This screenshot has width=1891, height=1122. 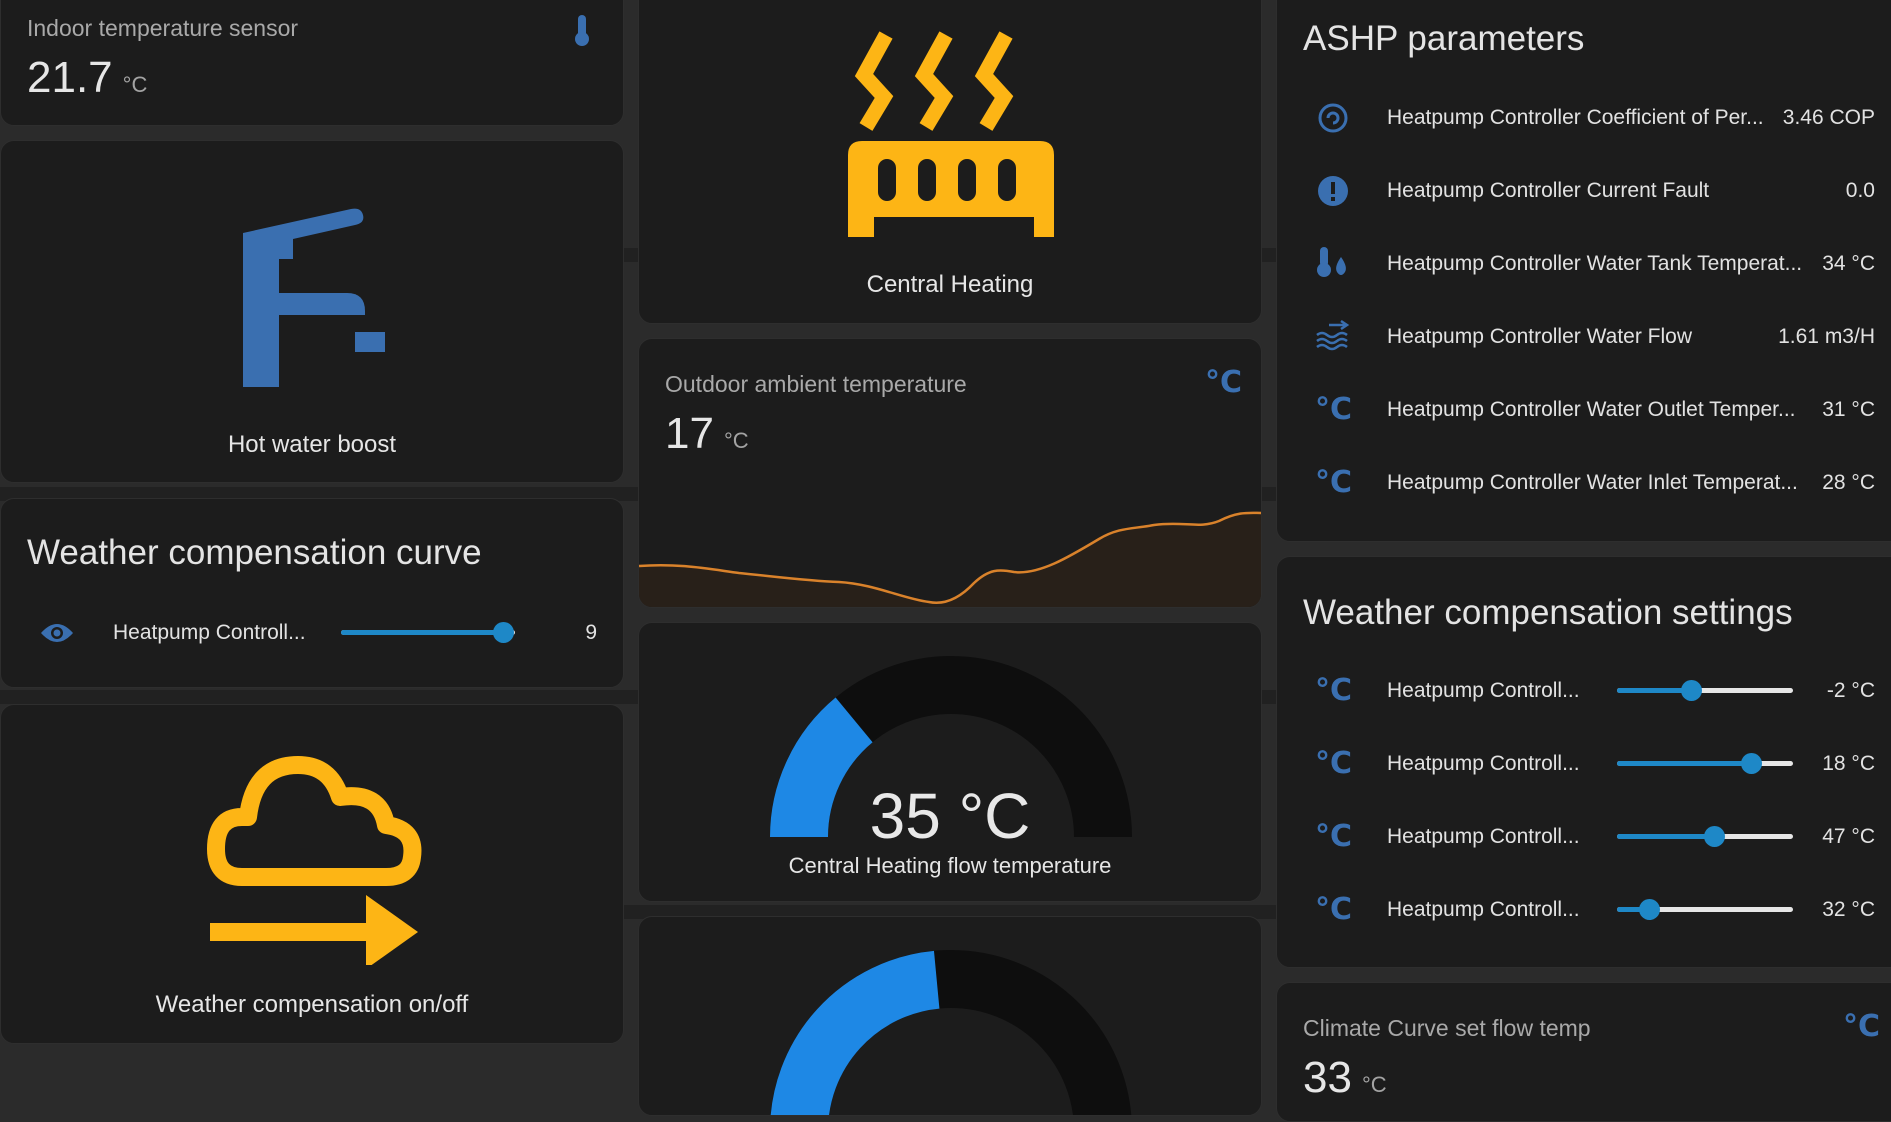 I want to click on indoor-temperature-unit: °C, so click(x=135, y=84).